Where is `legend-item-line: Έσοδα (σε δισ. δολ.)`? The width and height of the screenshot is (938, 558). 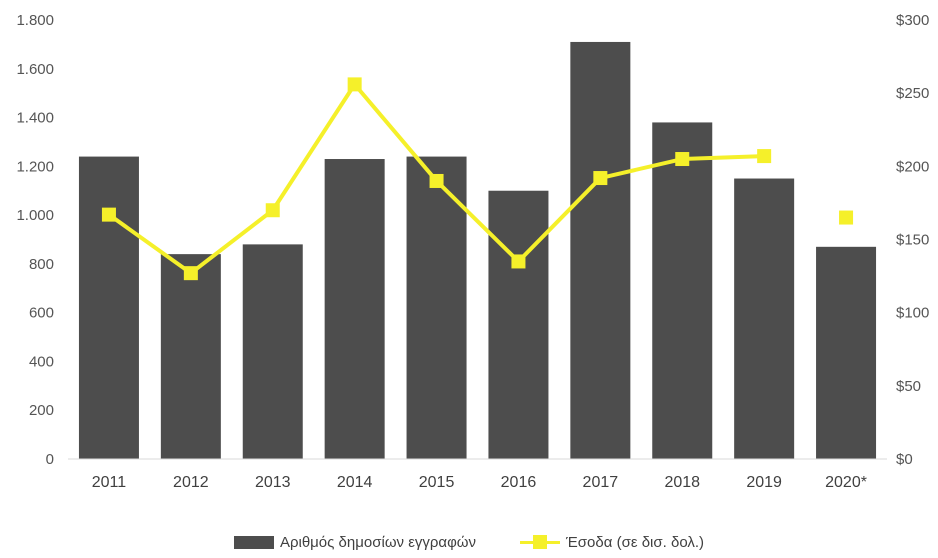
legend-item-line: Έσοδα (σε δισ. δολ.) is located at coordinates (612, 542).